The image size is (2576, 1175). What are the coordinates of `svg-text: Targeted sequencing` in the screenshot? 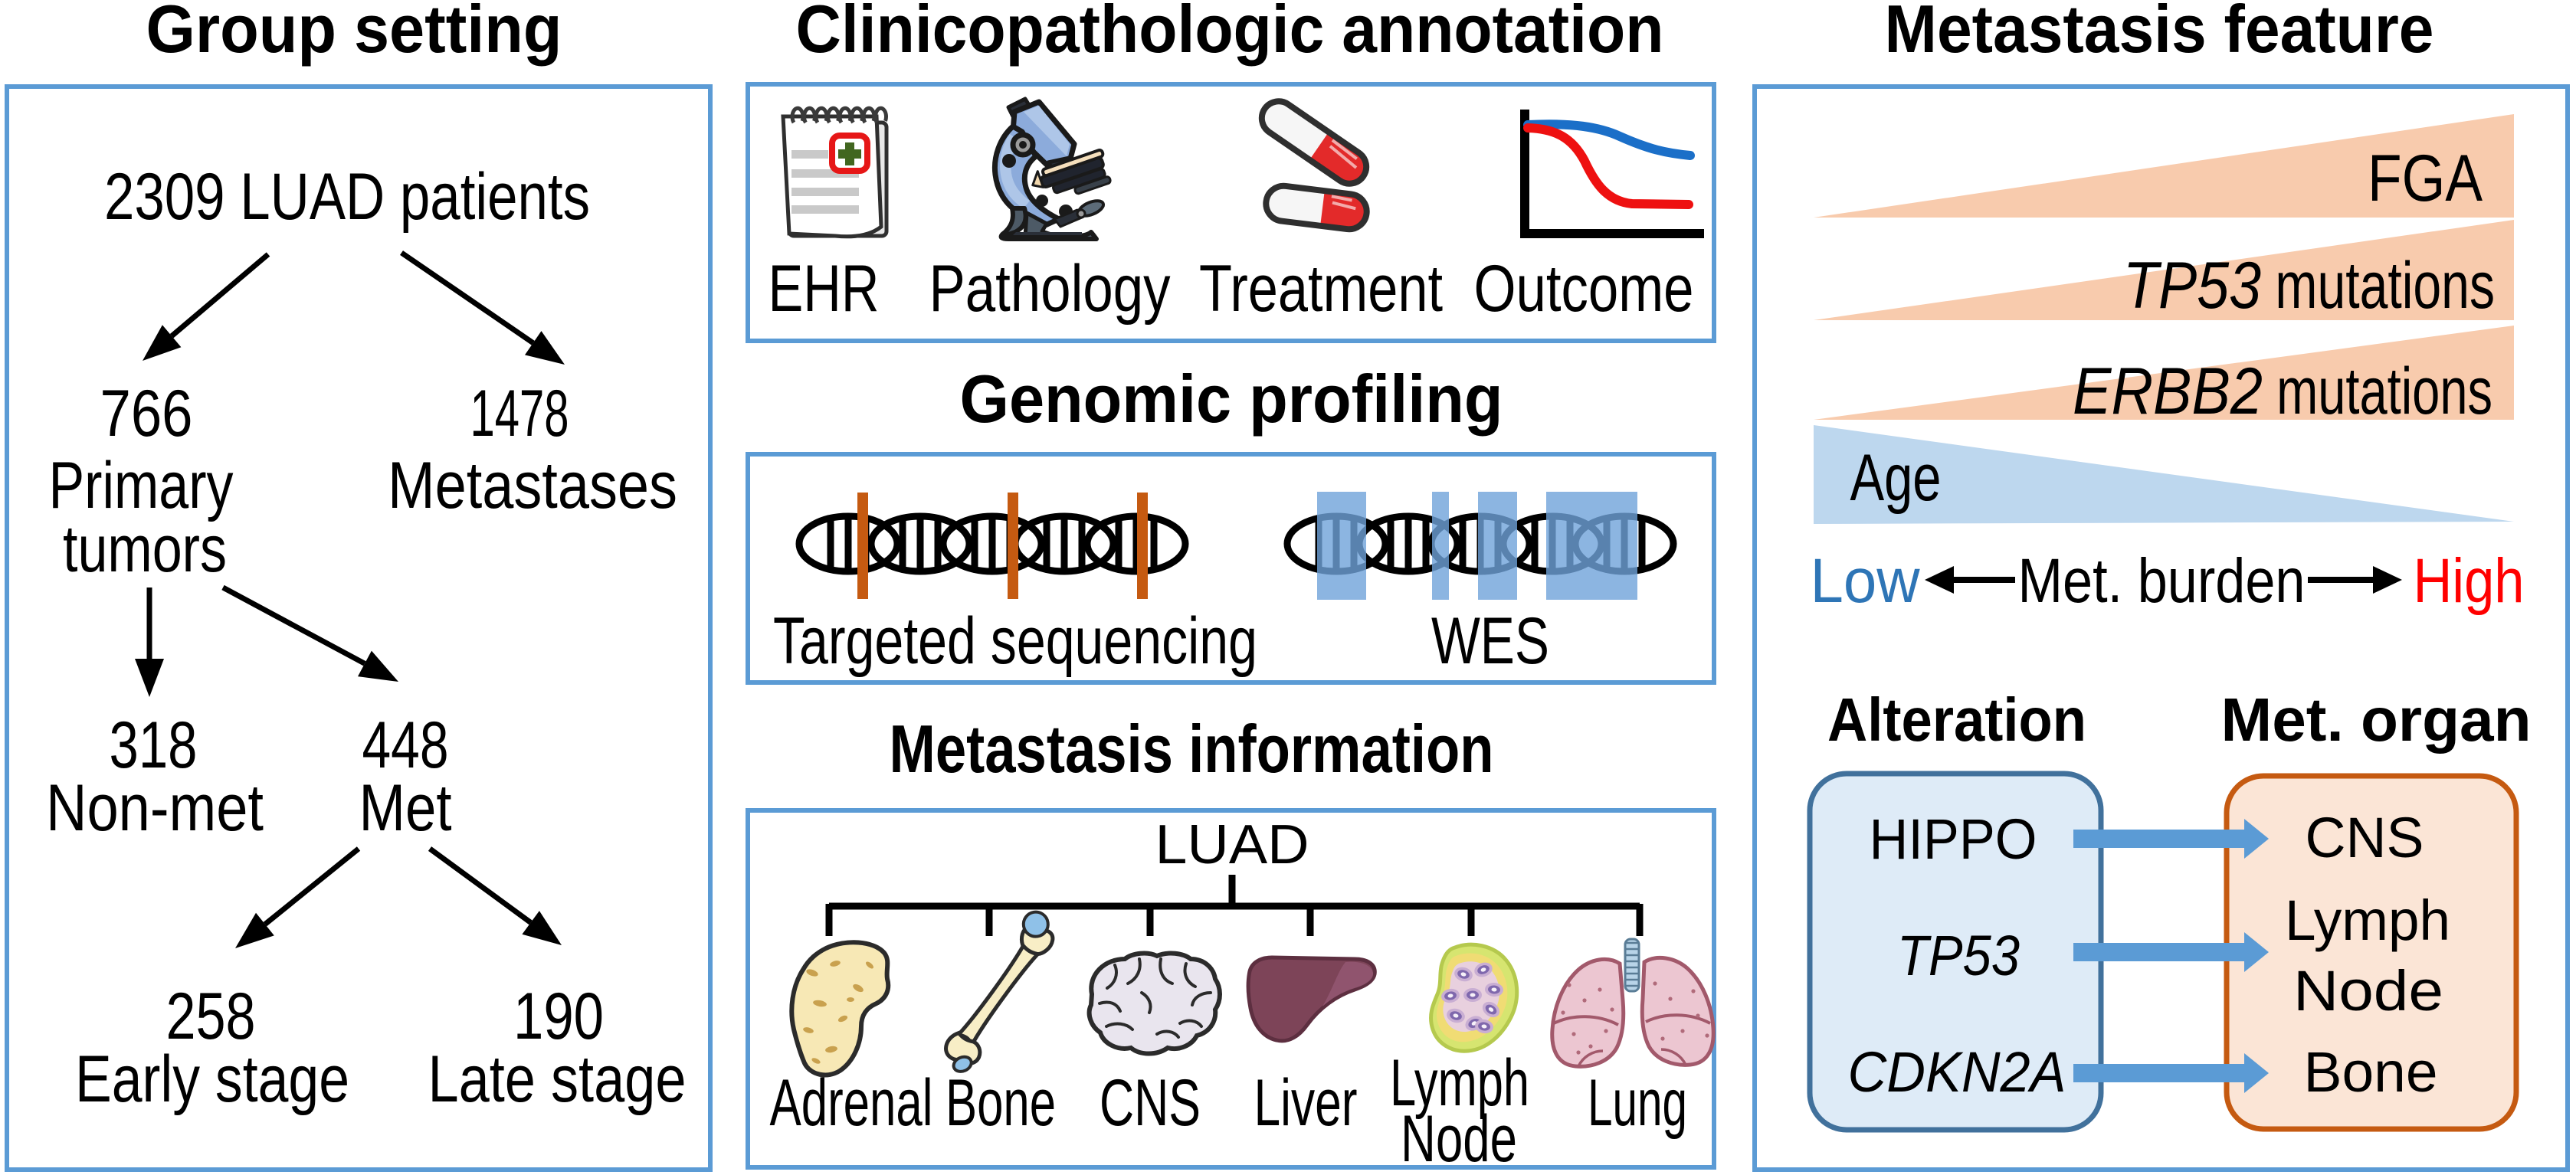 It's located at (1015, 641).